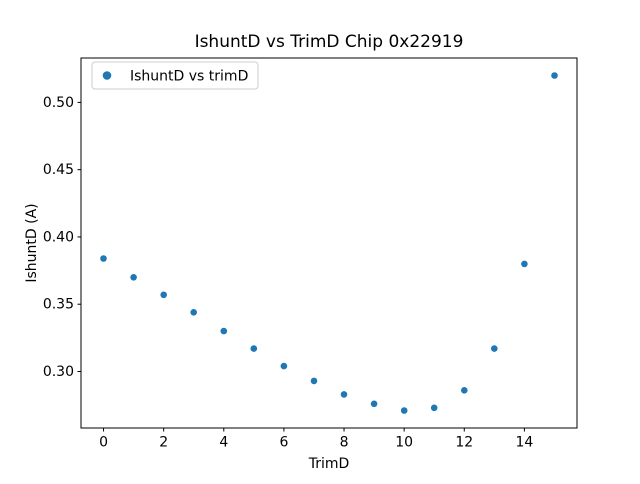 The width and height of the screenshot is (640, 484). Describe the element at coordinates (103, 443) in the screenshot. I see `x-tick-label: 0` at that location.